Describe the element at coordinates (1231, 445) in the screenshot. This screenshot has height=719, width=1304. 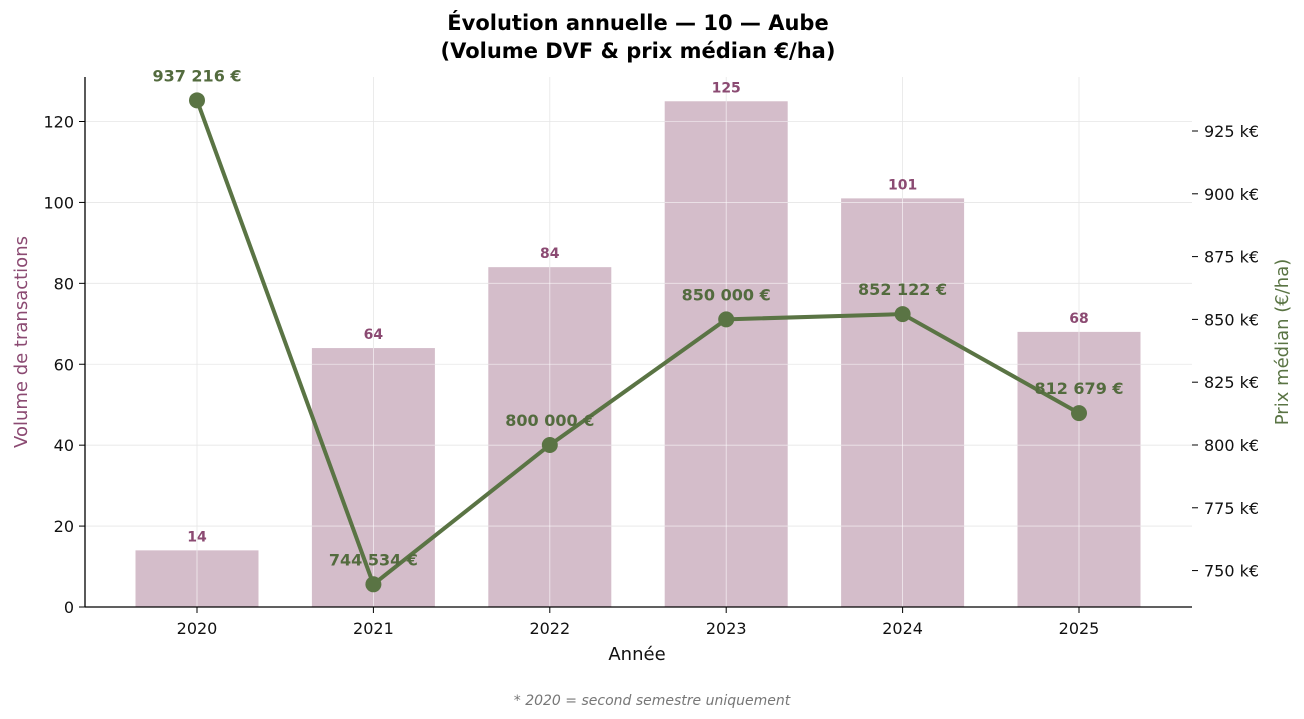
I see `right-y-tick-label: 800 k€` at that location.